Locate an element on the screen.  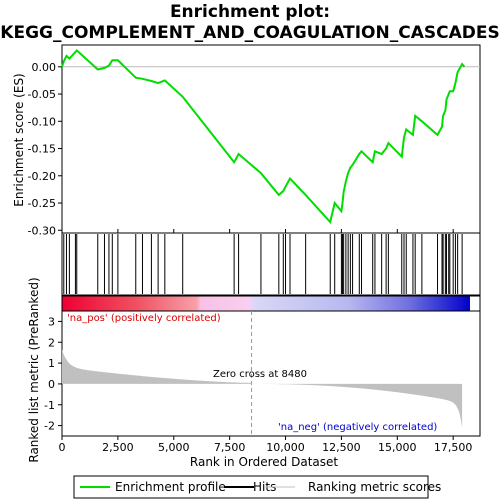
legend-hits-label: Hits is located at coordinates (264, 487).